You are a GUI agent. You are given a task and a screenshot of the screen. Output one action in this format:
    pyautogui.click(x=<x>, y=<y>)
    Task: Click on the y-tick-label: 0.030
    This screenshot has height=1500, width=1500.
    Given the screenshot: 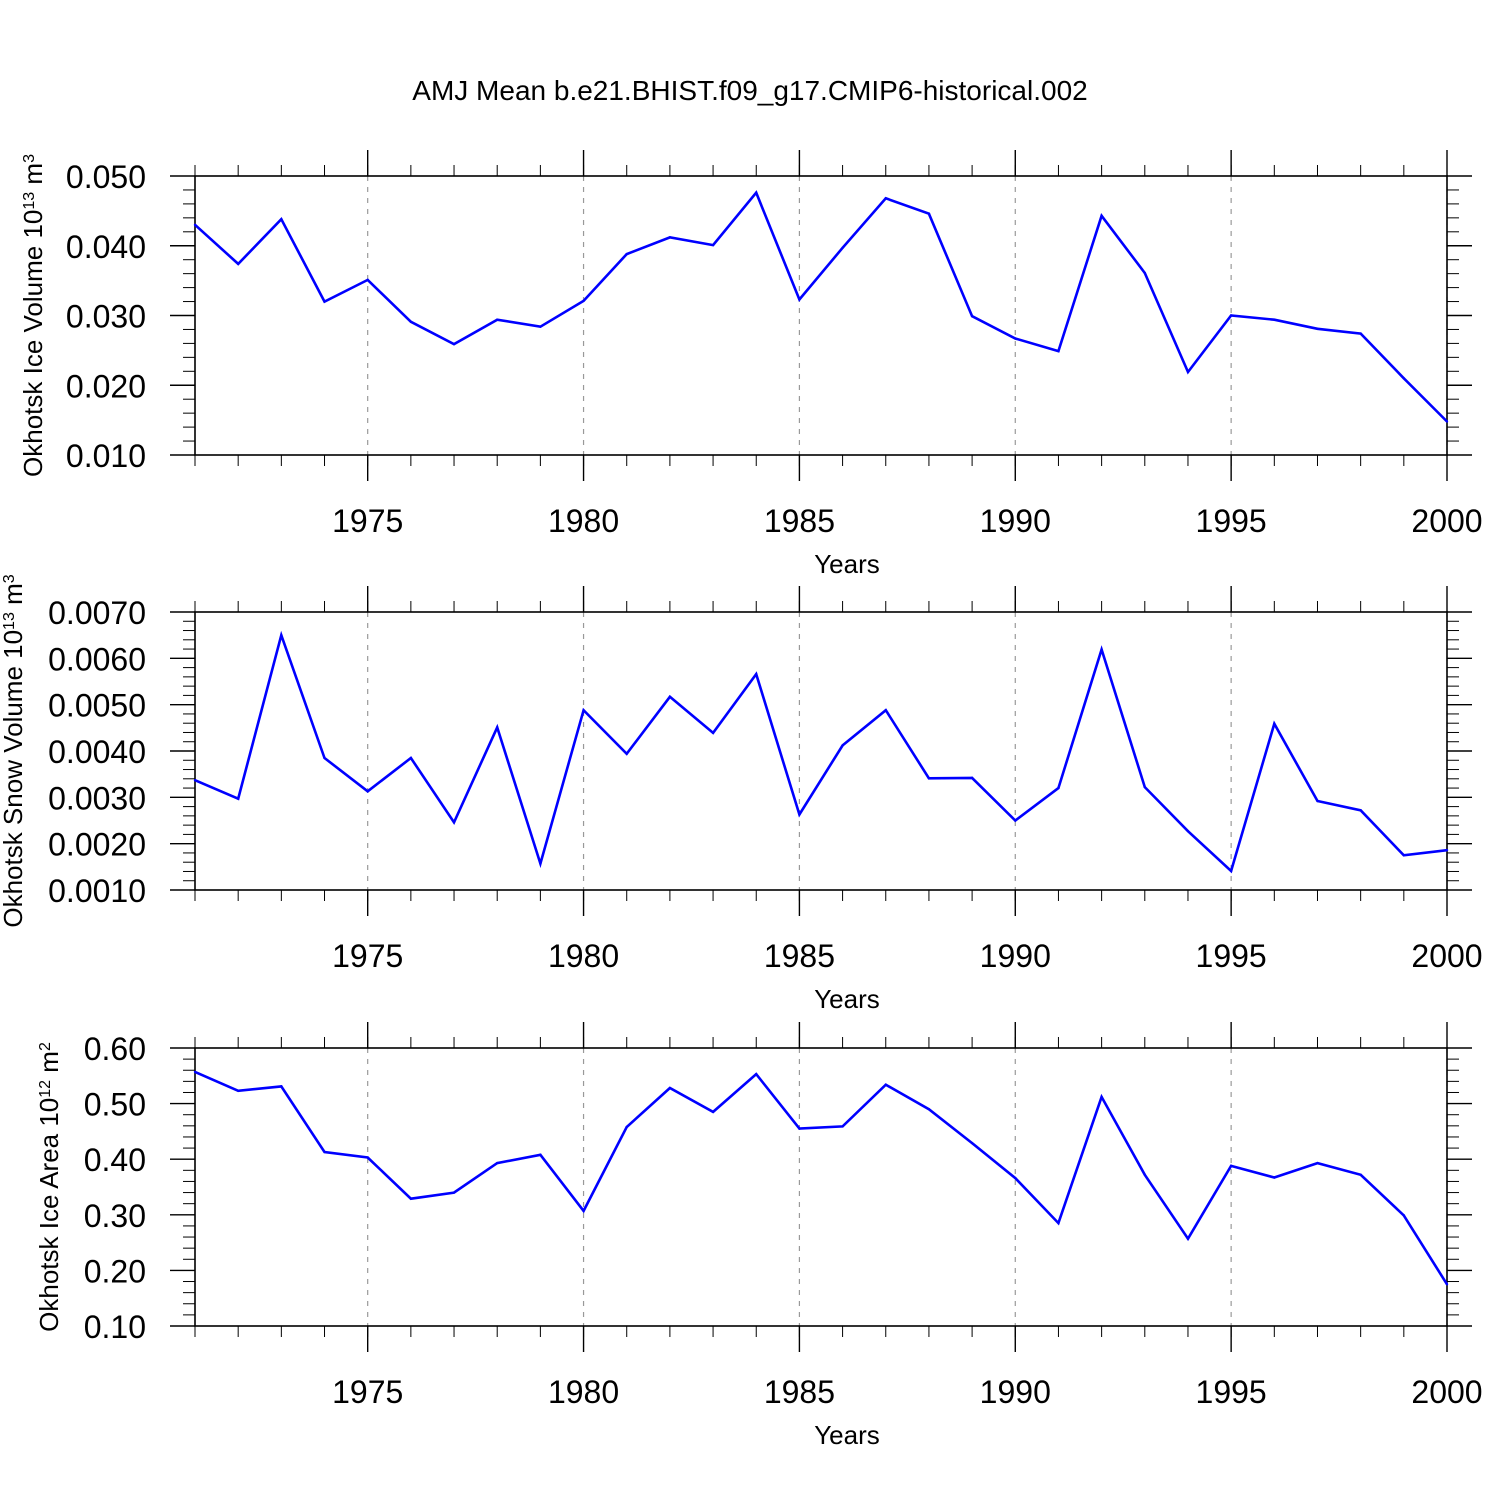 What is the action you would take?
    pyautogui.click(x=106, y=317)
    